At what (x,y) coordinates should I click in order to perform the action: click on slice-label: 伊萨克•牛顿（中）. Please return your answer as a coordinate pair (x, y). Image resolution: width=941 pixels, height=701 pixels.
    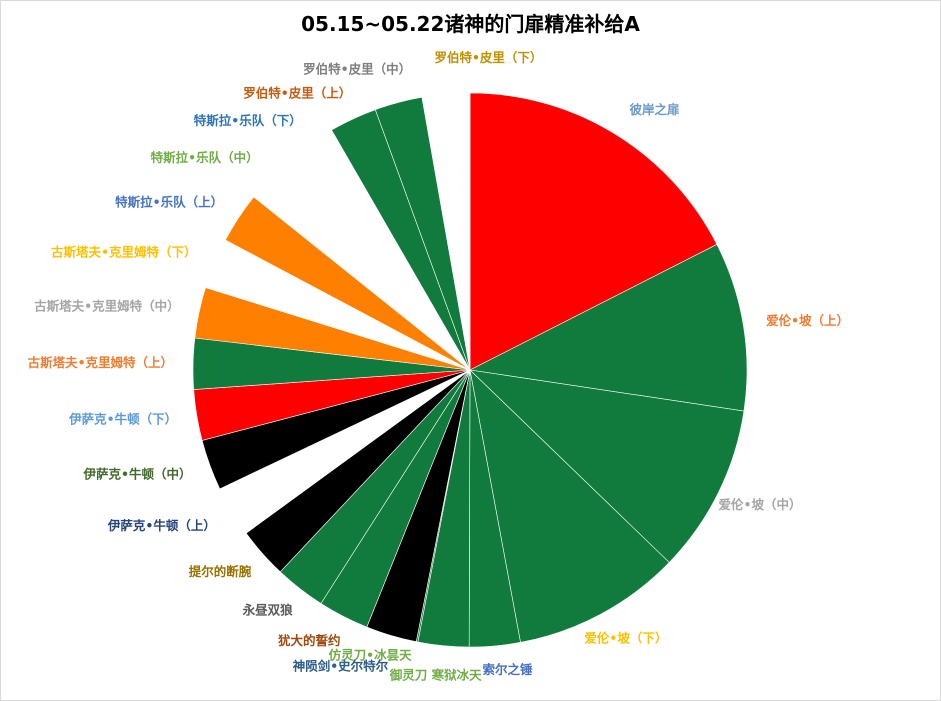
    Looking at the image, I should click on (137, 474).